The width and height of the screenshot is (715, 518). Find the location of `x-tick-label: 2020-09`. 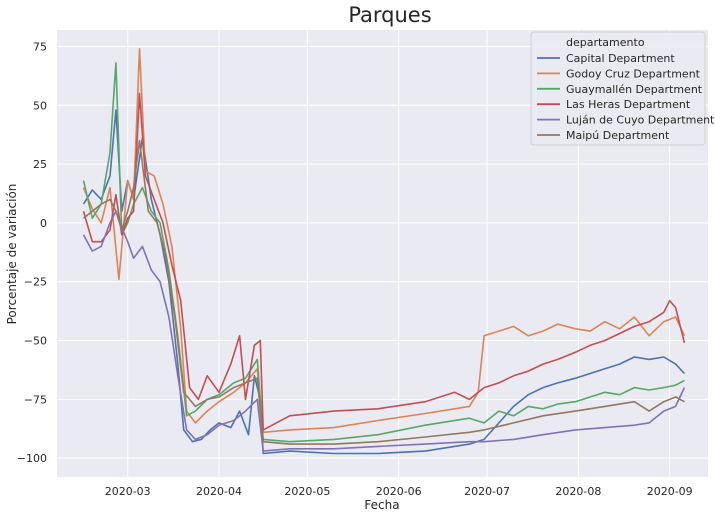

x-tick-label: 2020-09 is located at coordinates (670, 491).